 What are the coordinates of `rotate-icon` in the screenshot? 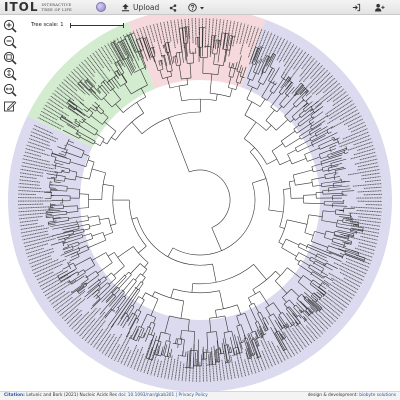 It's located at (10, 74).